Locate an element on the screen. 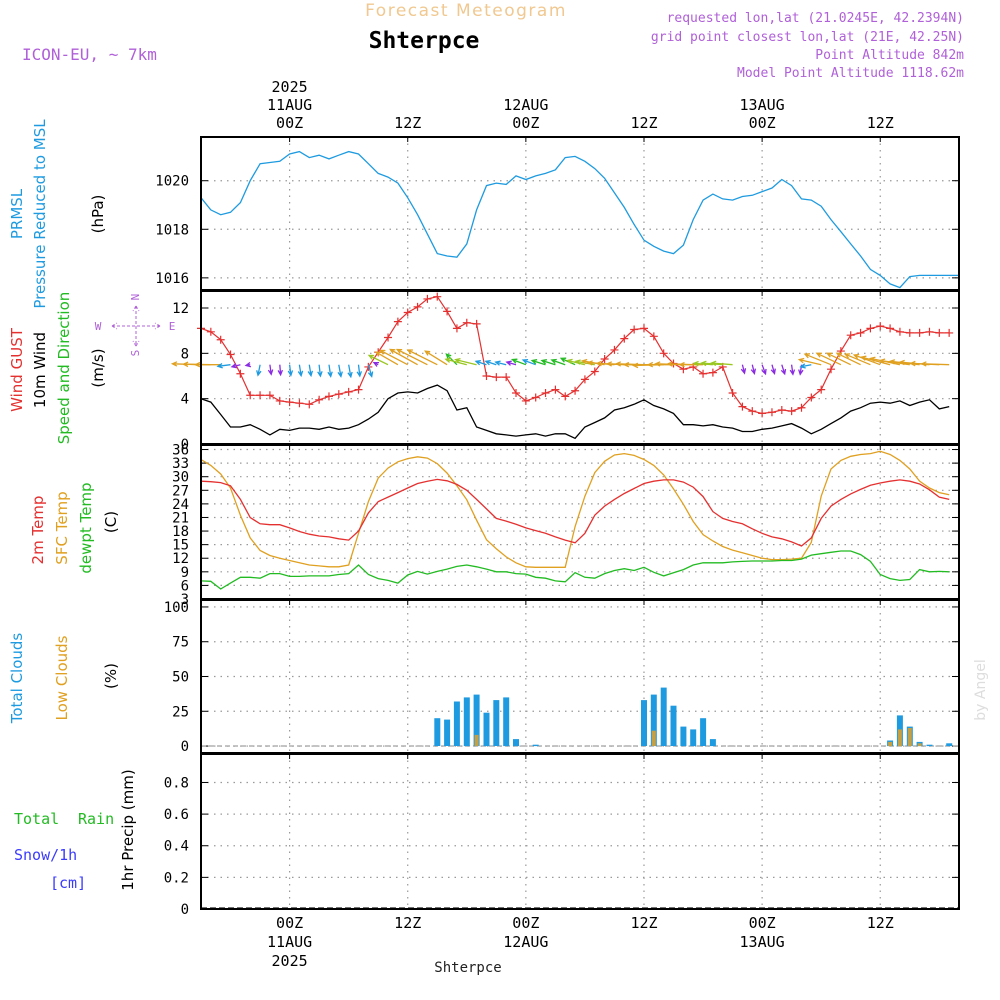 Image resolution: width=1000 pixels, height=1000 pixels. pressure-line is located at coordinates (579, 219).